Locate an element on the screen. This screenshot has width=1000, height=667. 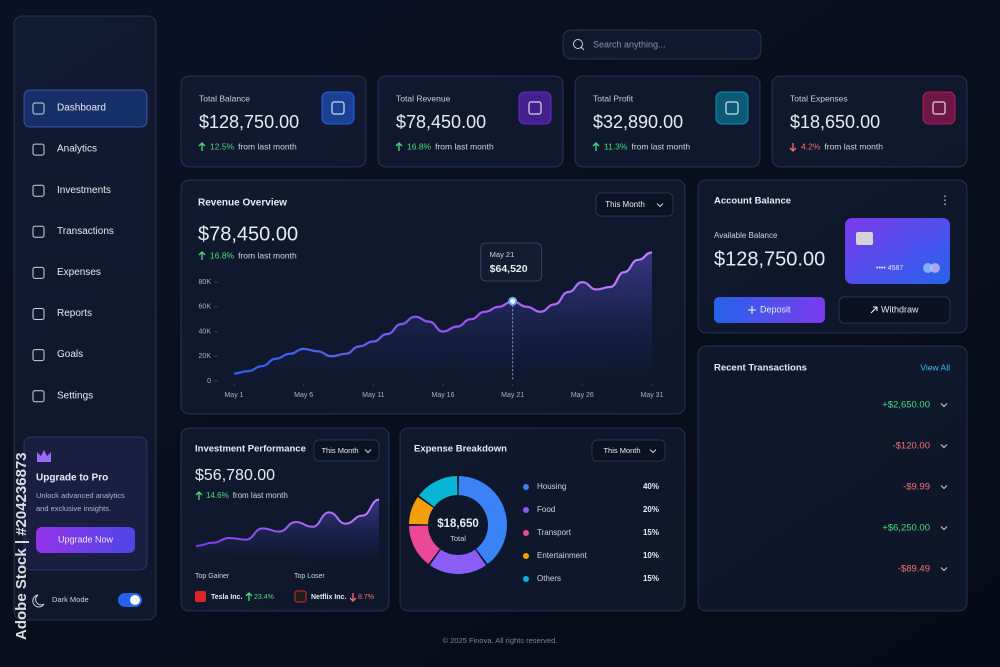
revenue-area is located at coordinates (443, 316).